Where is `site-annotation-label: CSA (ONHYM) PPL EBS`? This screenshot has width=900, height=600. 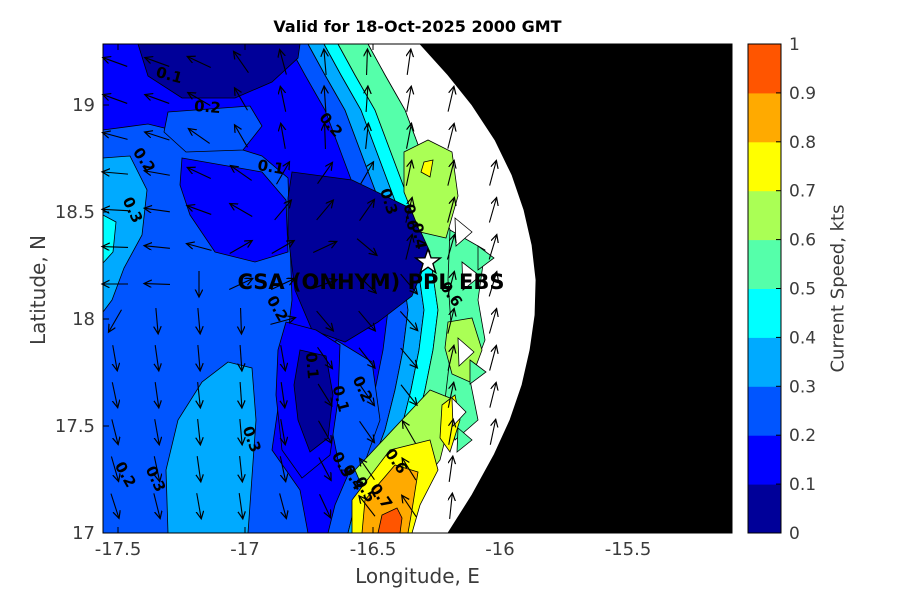
site-annotation-label: CSA (ONHYM) PPL EBS is located at coordinates (371, 282).